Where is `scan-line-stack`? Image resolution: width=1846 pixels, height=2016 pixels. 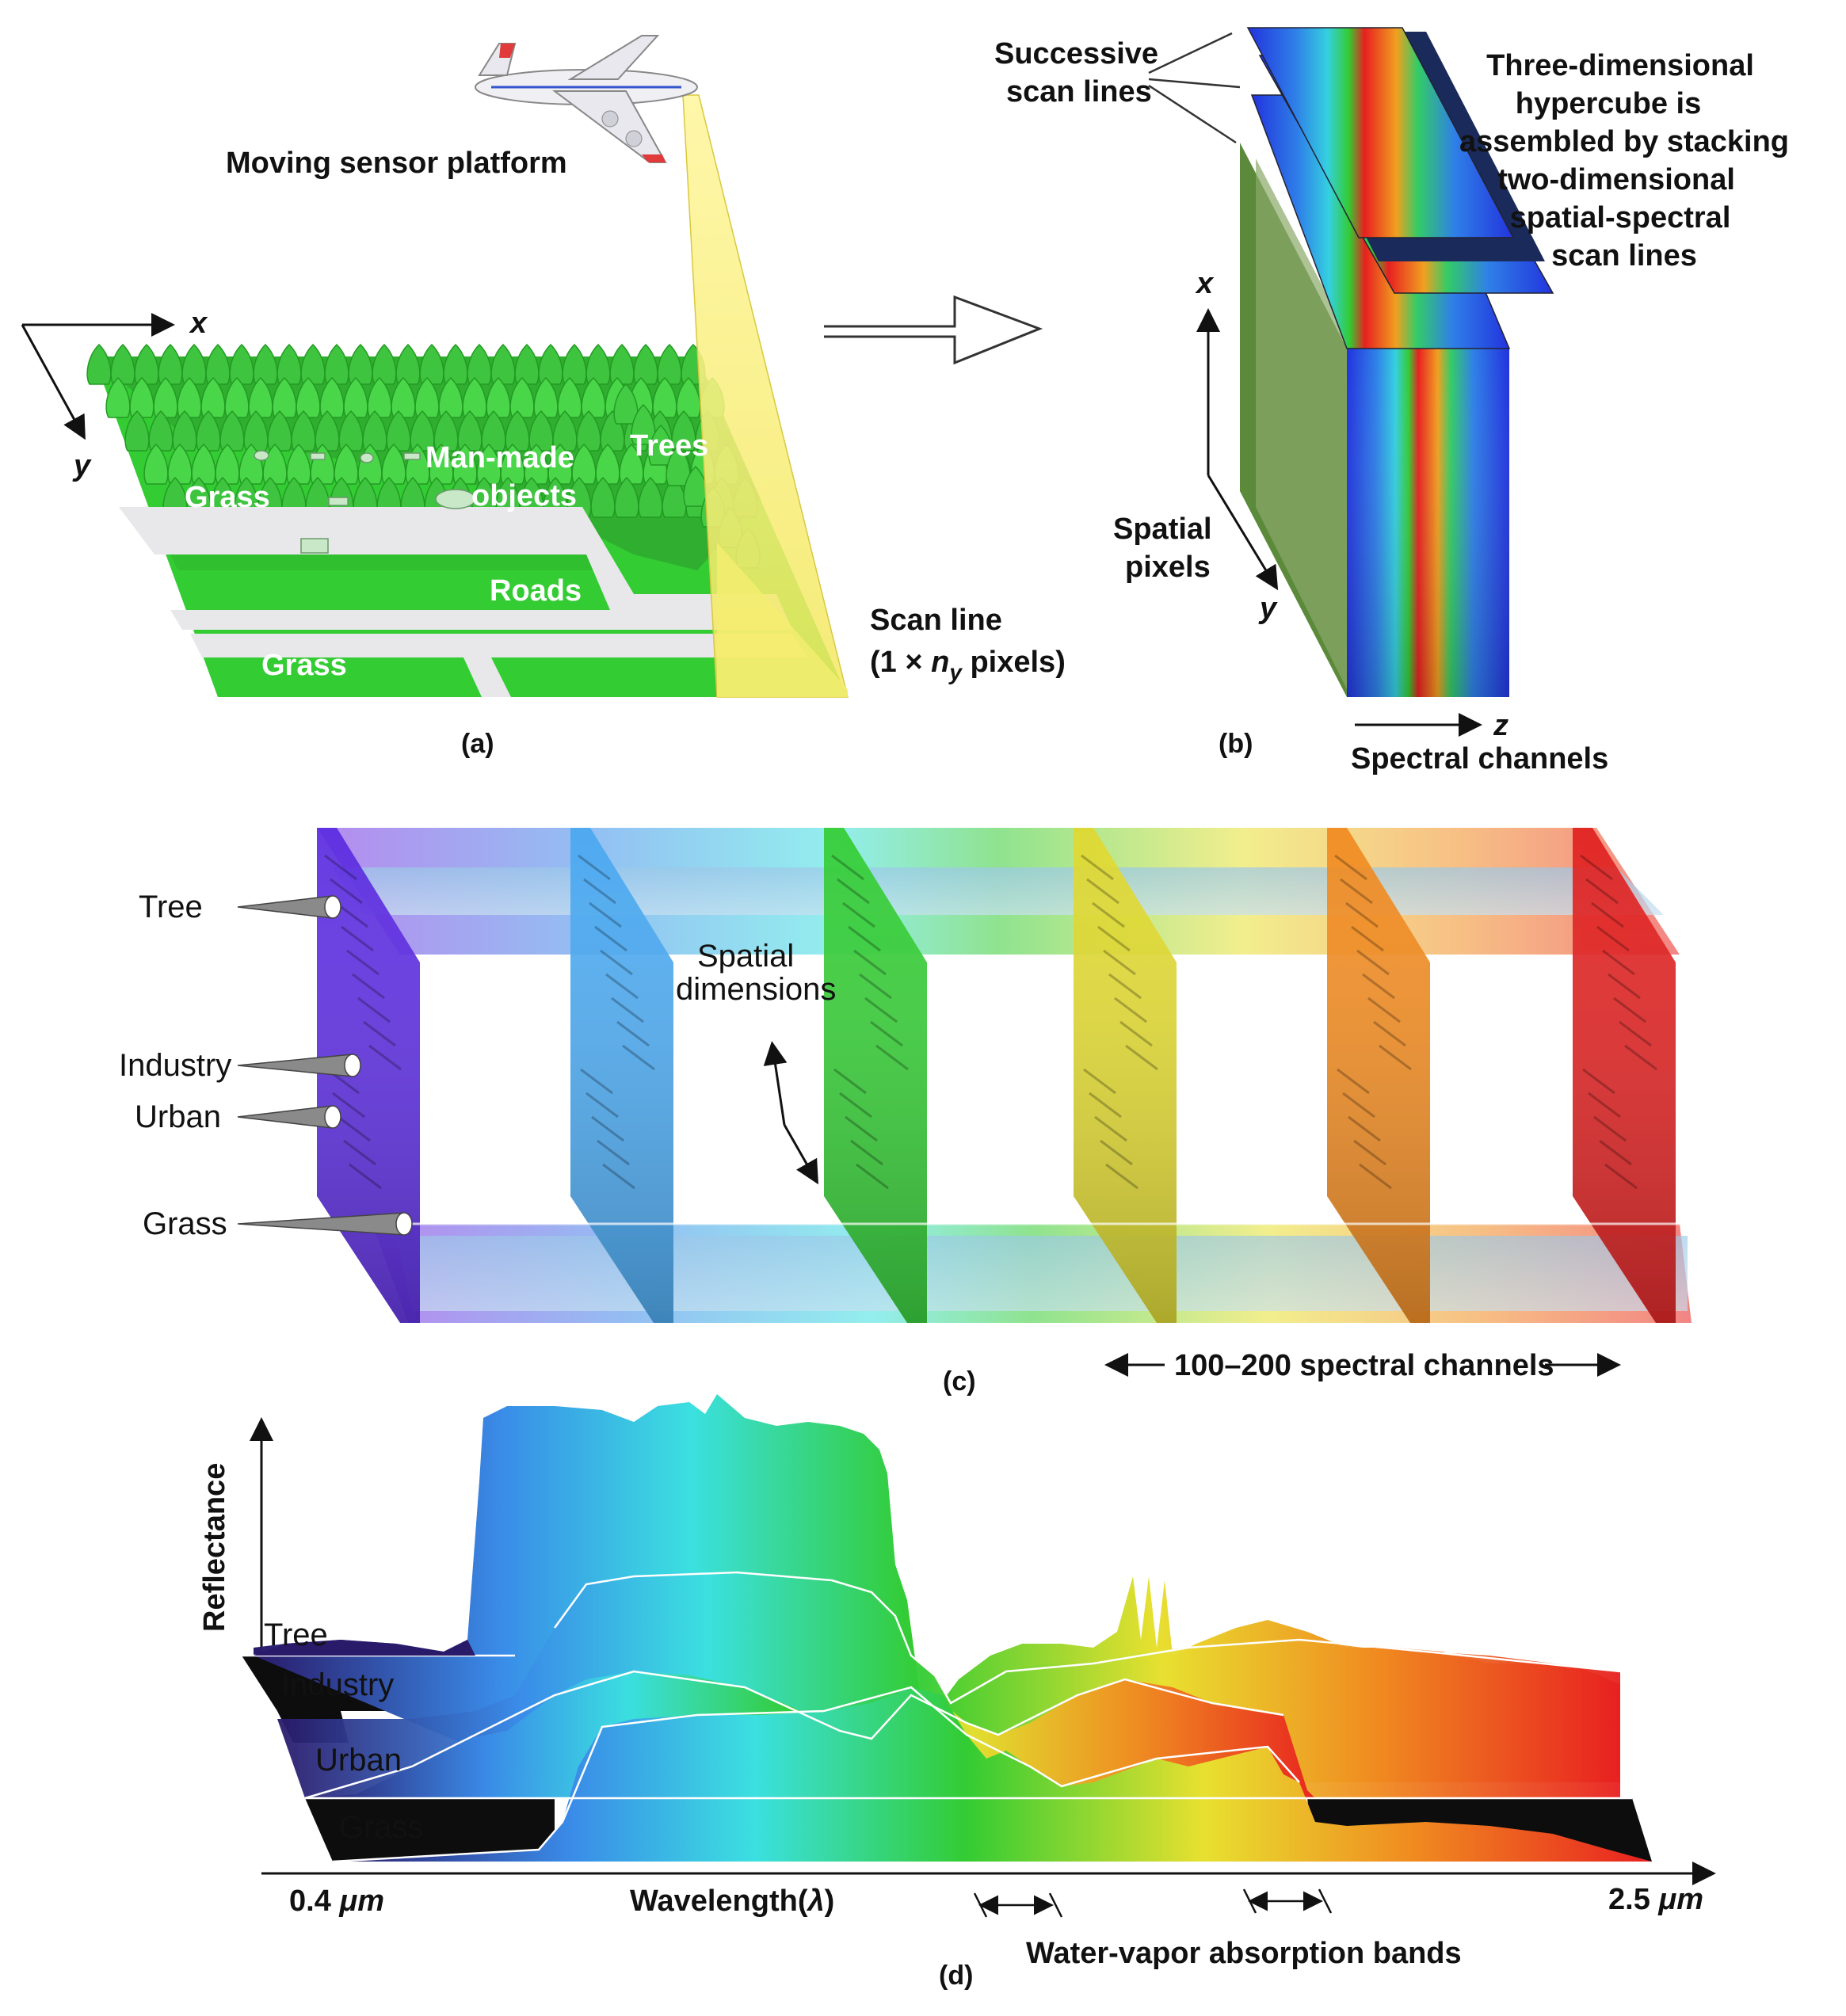 scan-line-stack is located at coordinates (1400, 188).